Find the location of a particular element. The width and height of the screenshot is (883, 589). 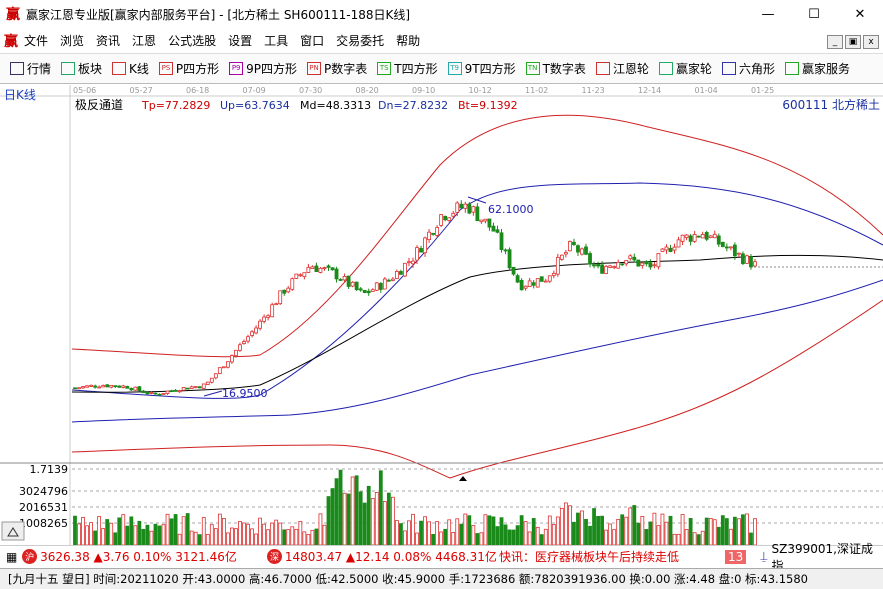

toolbar-button-0: 行情 is located at coordinates (30, 68).